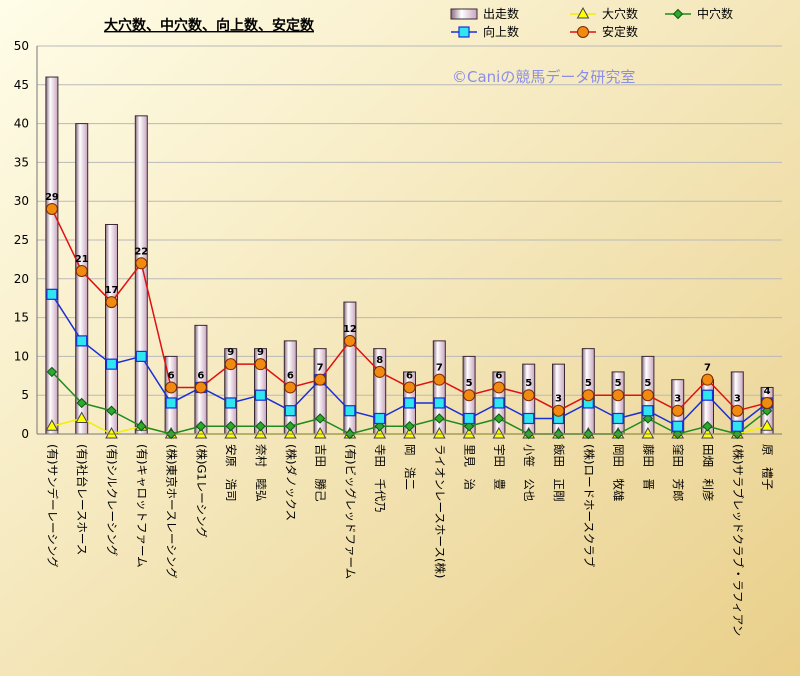 The image size is (800, 680). Describe the element at coordinates (648, 411) in the screenshot. I see `point-向上数-20` at that location.